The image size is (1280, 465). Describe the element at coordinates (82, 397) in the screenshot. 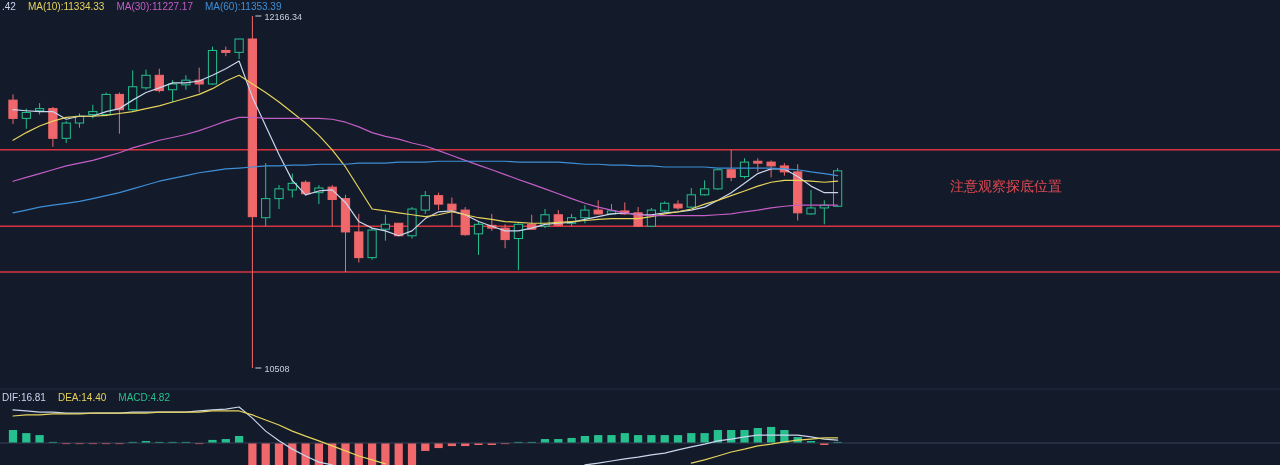

I see `series-label: DEA:14.40` at that location.